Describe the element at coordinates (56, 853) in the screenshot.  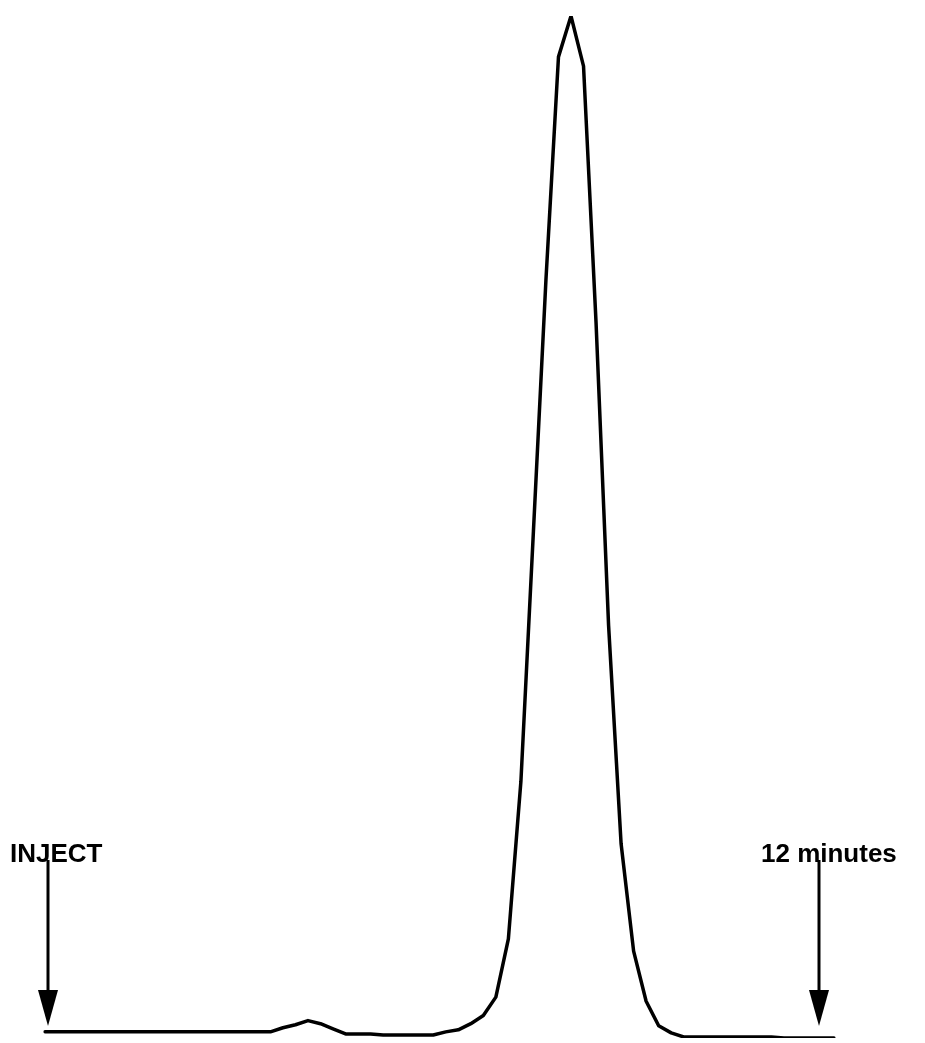
I see `annotation: INJECT` at that location.